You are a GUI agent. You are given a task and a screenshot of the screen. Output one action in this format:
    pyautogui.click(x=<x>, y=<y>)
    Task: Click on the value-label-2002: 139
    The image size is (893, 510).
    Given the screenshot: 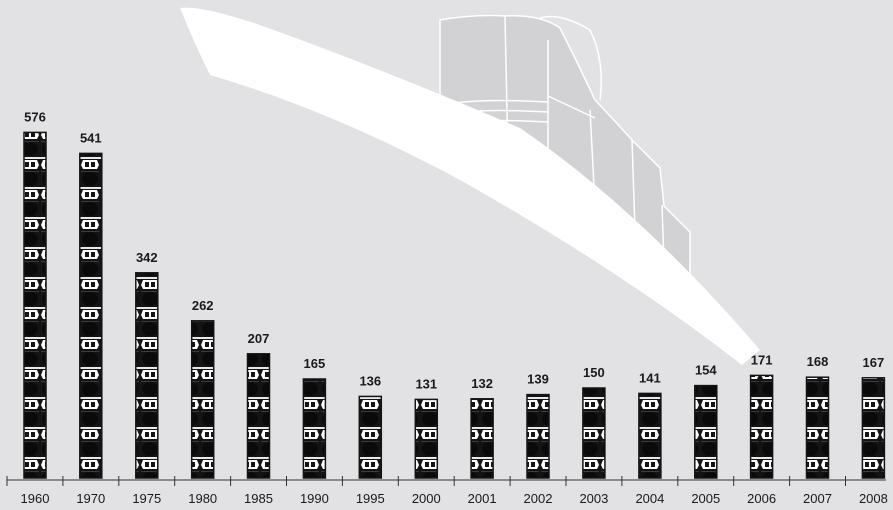 What is the action you would take?
    pyautogui.click(x=538, y=379)
    